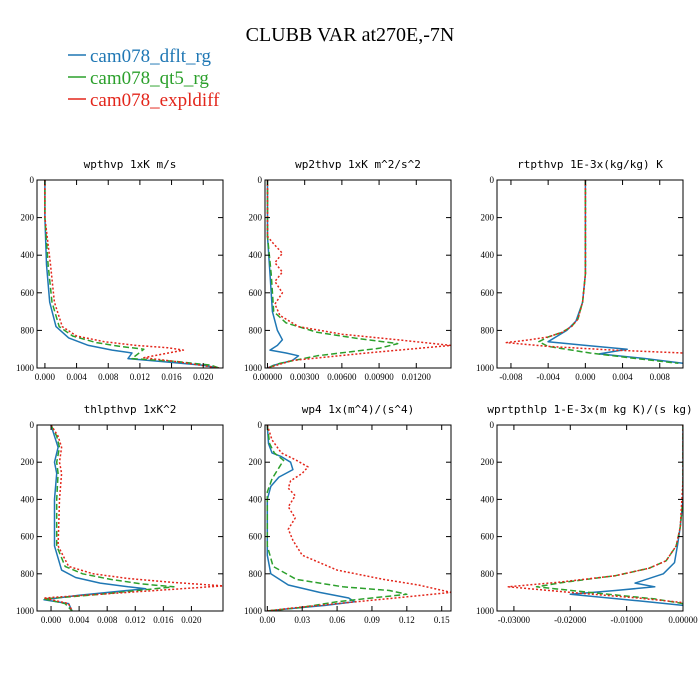 The height and width of the screenshot is (700, 700). I want to click on x-tick-label: -0.008, so click(511, 377).